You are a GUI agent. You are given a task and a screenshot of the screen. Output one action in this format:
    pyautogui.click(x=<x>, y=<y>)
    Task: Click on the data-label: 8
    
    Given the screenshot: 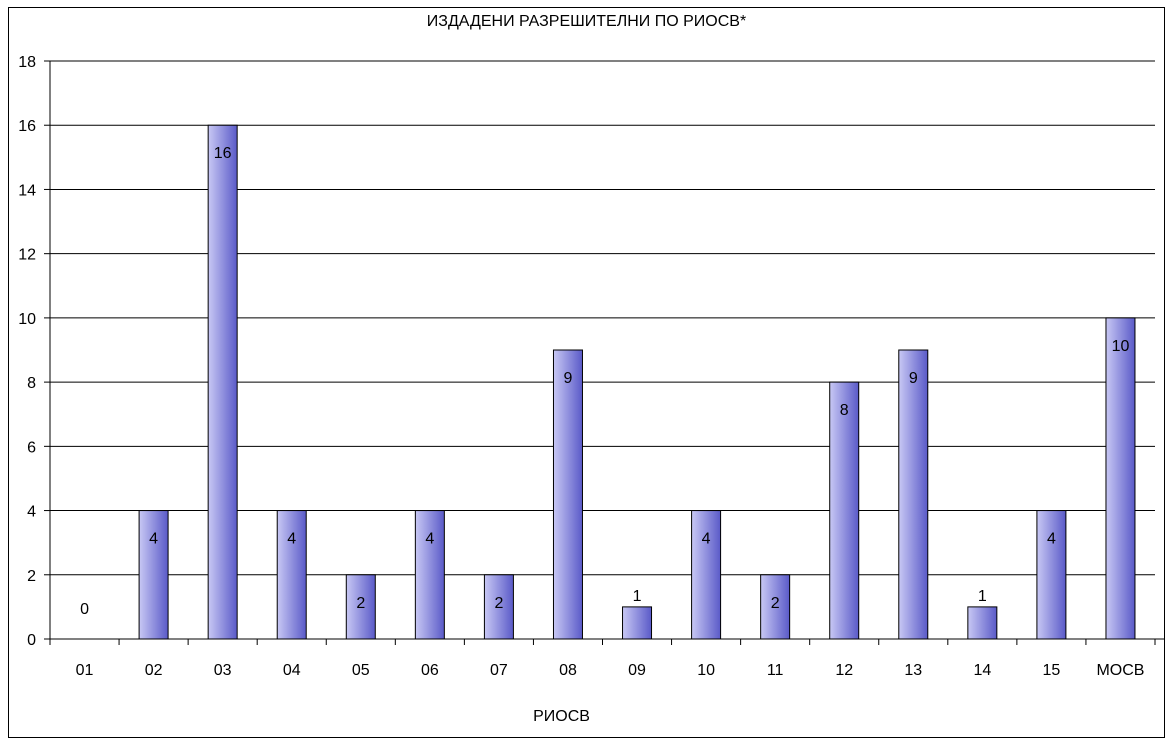 What is the action you would take?
    pyautogui.click(x=844, y=410)
    